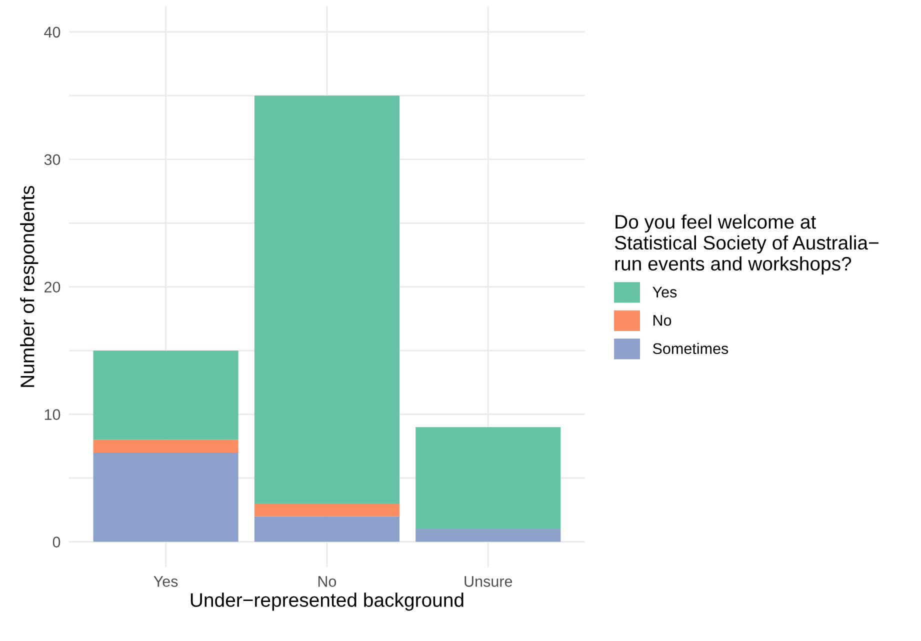 This screenshot has height=641, width=921. Describe the element at coordinates (488, 581) in the screenshot. I see `x-tick-label: Unsure` at that location.